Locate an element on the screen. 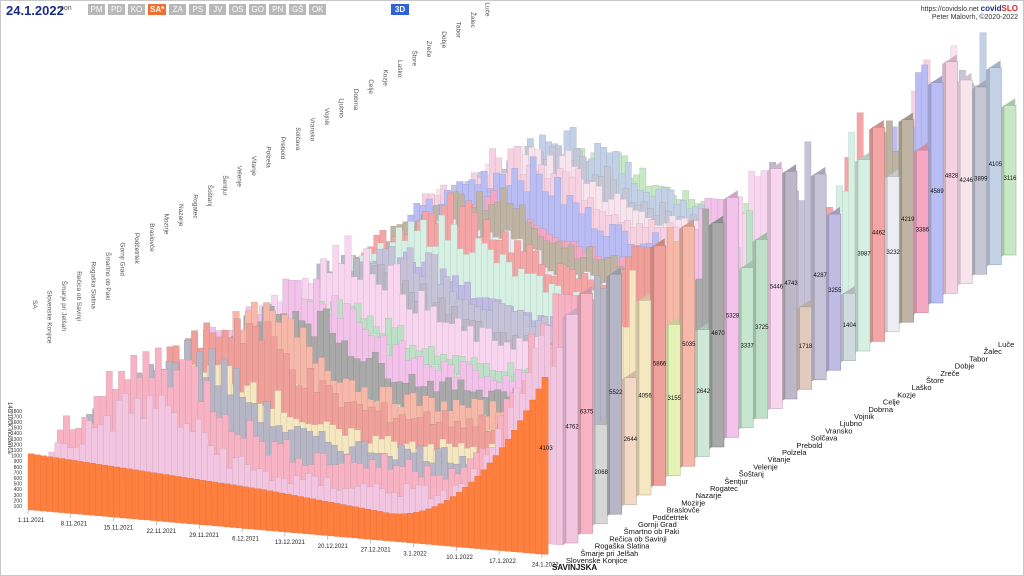 The width and height of the screenshot is (1024, 576). back-series-label: Vojnik is located at coordinates (326, 117).